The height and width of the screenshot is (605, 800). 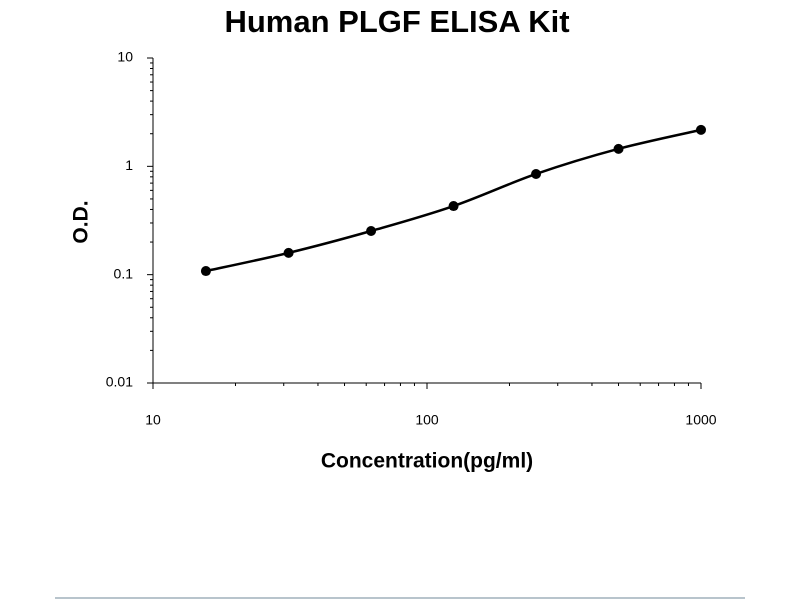 I want to click on x-axis-title: Concentration(pg/ml), so click(x=427, y=461).